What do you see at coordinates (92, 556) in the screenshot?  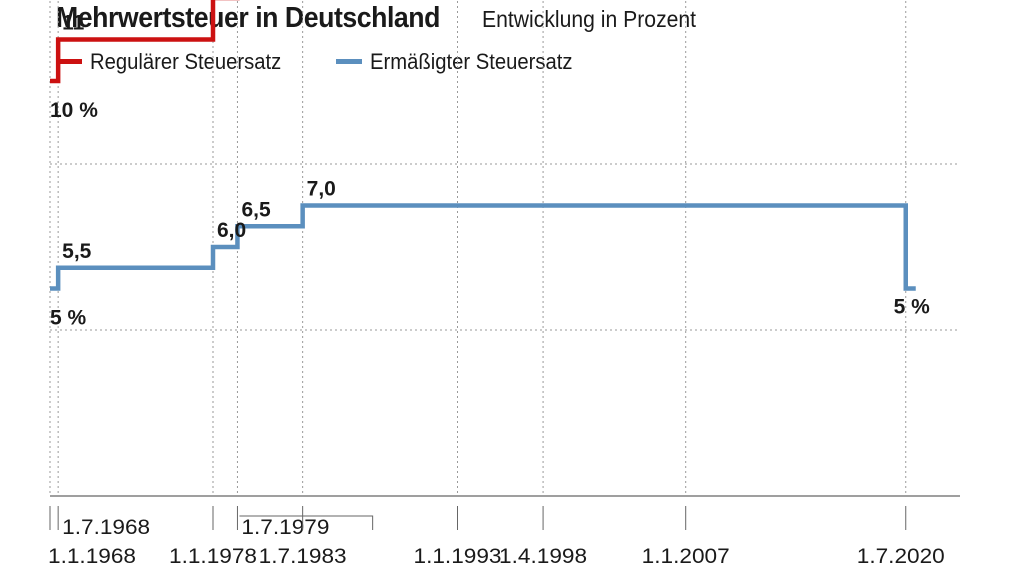 I see `x-tick-label-0: 1.1.1968` at bounding box center [92, 556].